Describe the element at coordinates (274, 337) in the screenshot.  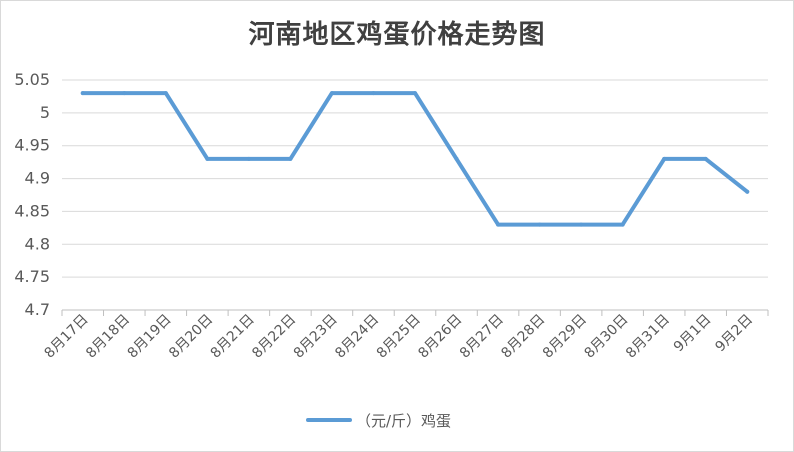
I see `x-tick-label: 8月22日` at that location.